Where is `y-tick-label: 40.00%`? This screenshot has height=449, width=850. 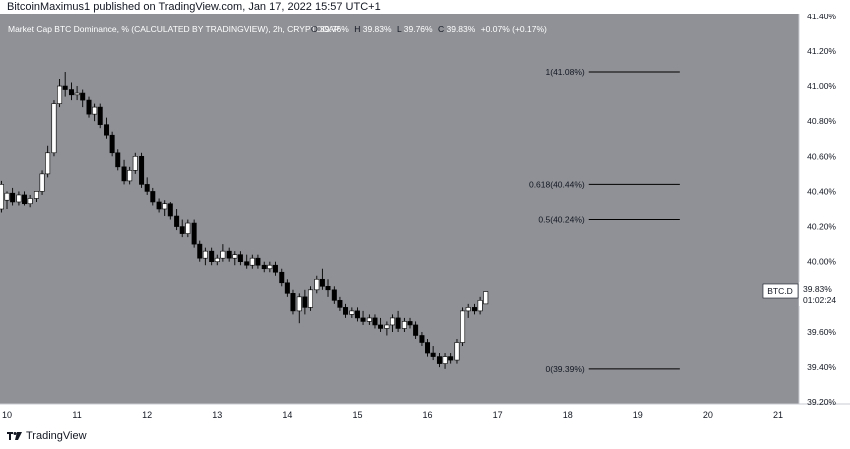 y-tick-label: 40.00% is located at coordinates (821, 262).